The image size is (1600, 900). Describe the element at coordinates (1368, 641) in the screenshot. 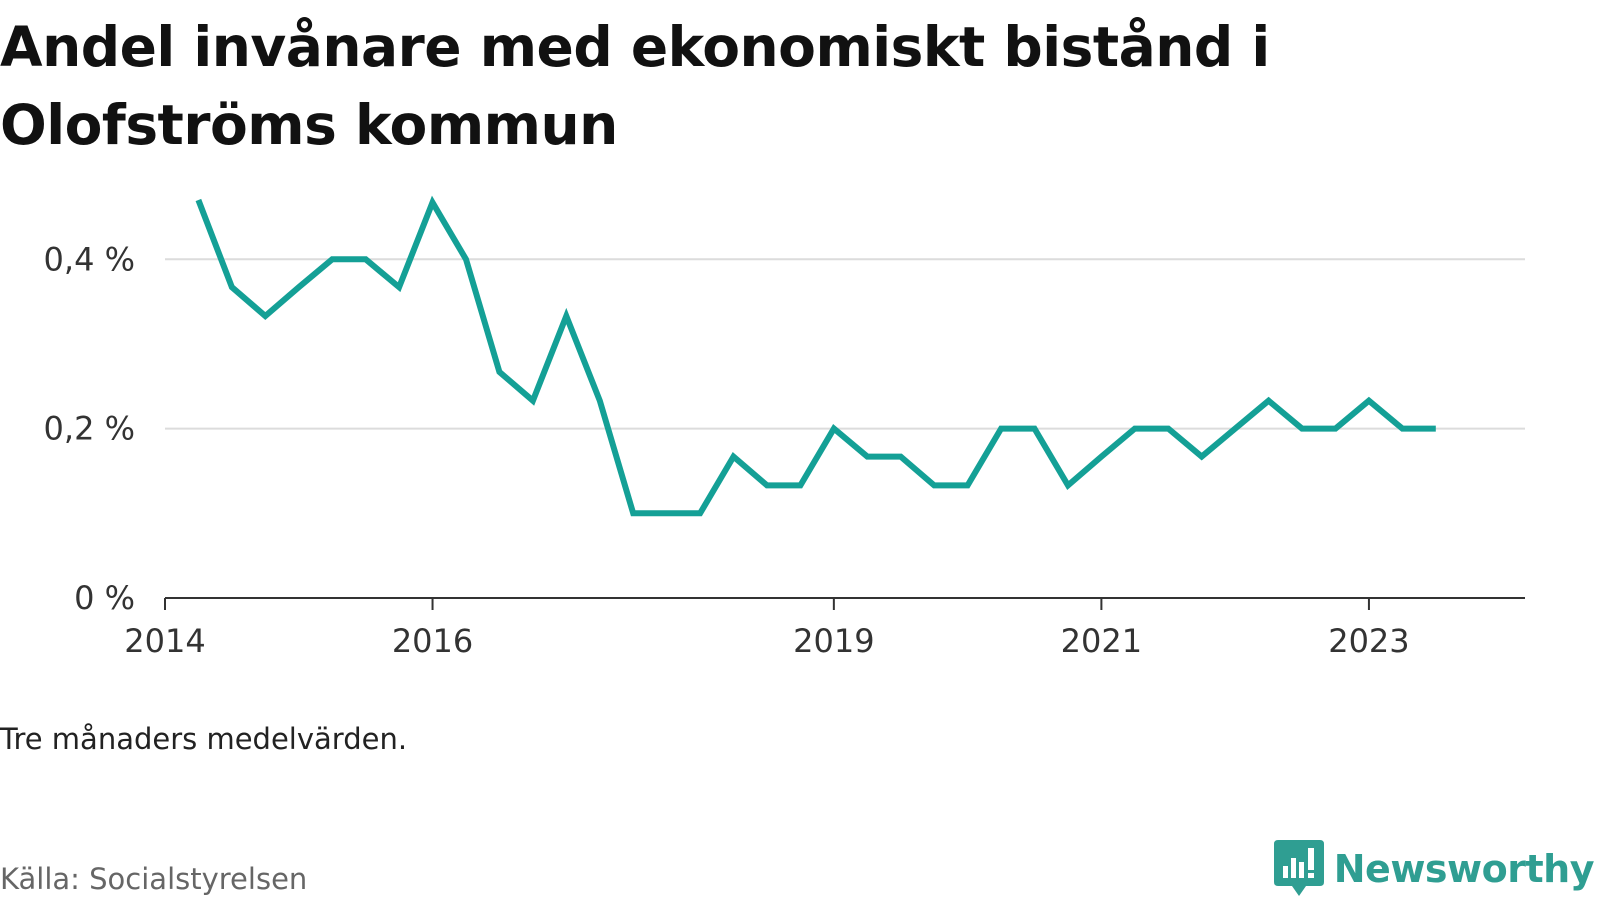

I see `x-tick-label: 2023` at that location.